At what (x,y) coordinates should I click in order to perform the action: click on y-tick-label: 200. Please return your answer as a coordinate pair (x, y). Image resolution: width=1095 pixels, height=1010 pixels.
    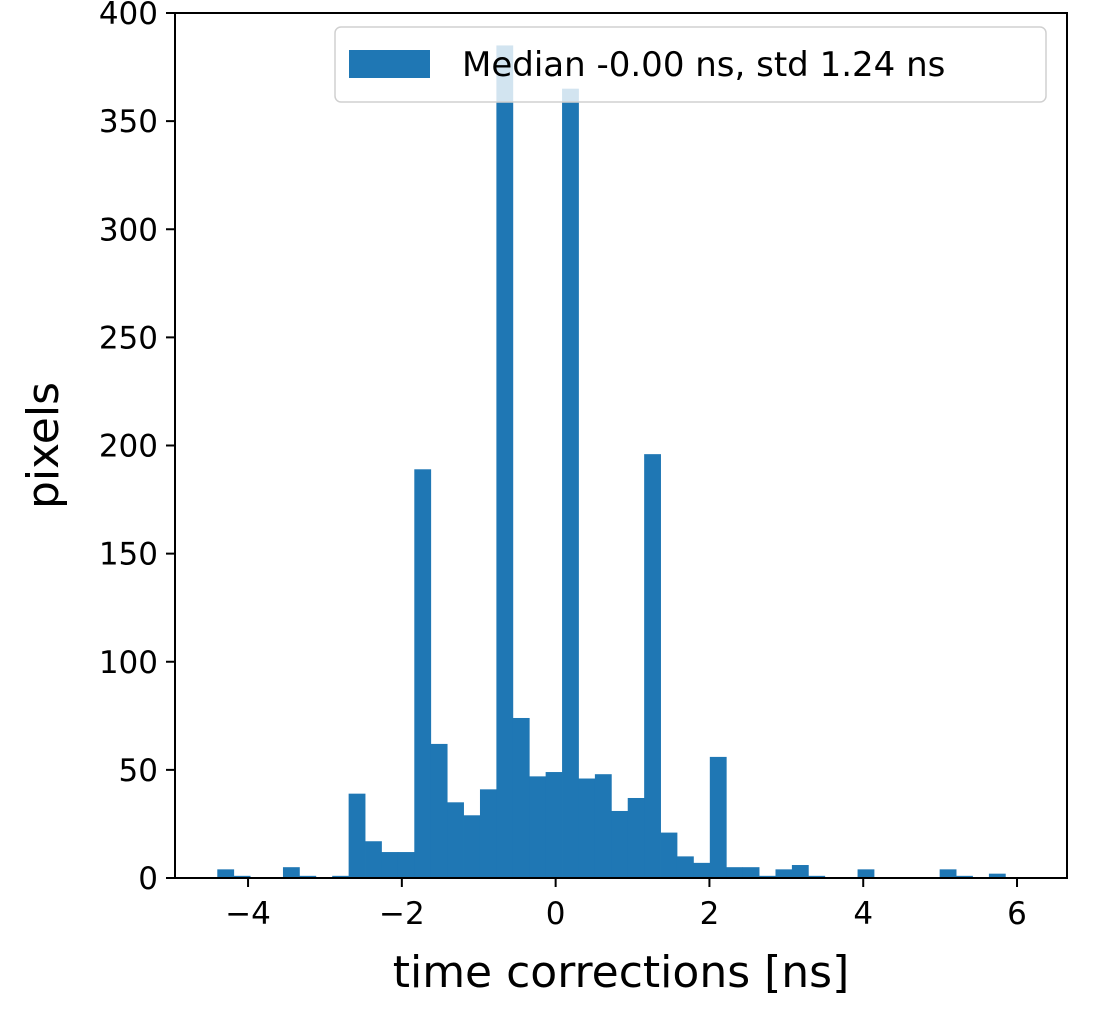
    Looking at the image, I should click on (128, 447).